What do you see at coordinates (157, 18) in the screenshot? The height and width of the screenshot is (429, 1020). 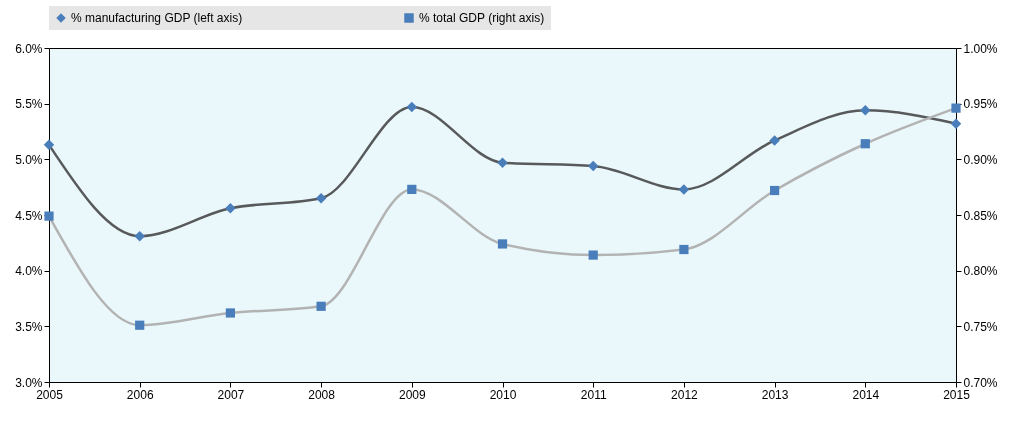 I see `legend-label: % manufacturing GDP (left axis)` at bounding box center [157, 18].